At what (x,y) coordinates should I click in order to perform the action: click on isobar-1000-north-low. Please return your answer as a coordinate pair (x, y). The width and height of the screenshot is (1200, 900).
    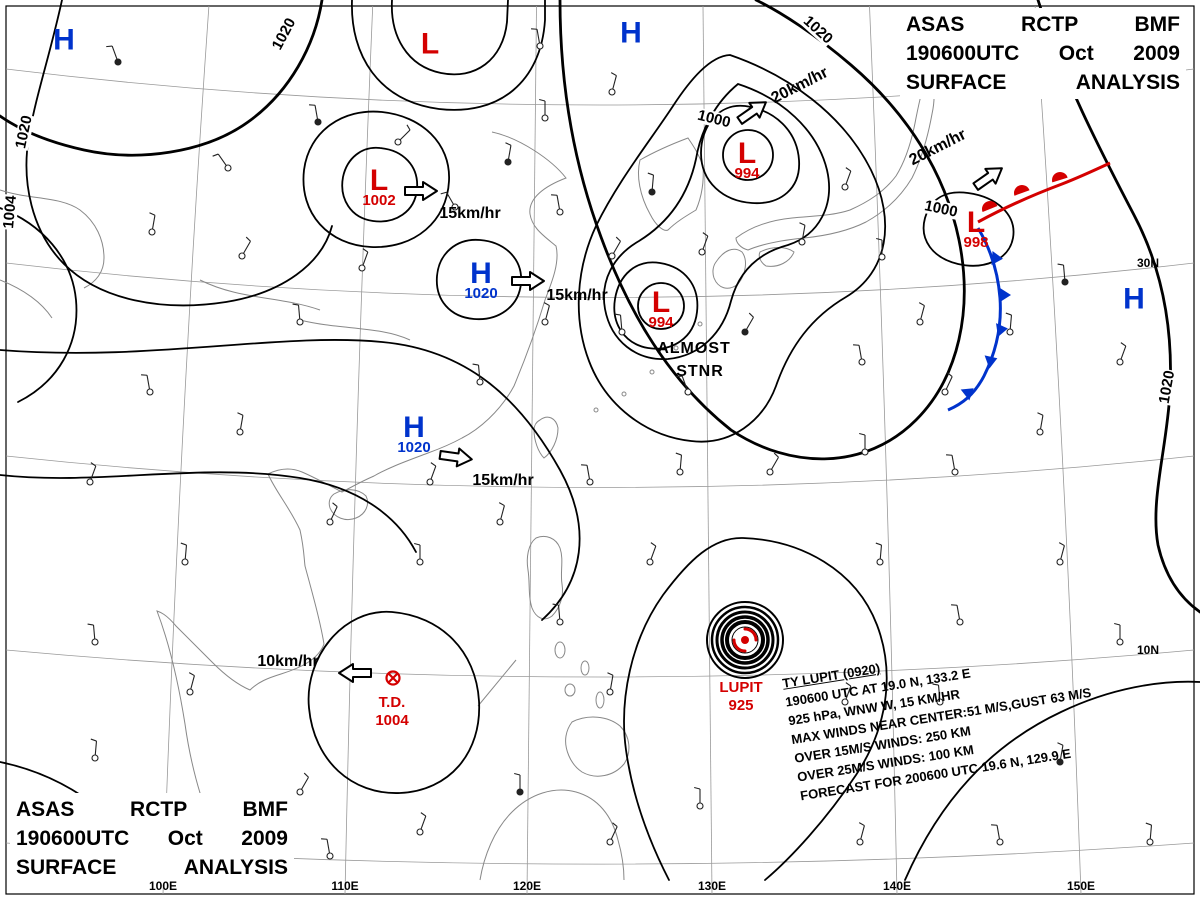
    Looking at the image, I should click on (750, 154).